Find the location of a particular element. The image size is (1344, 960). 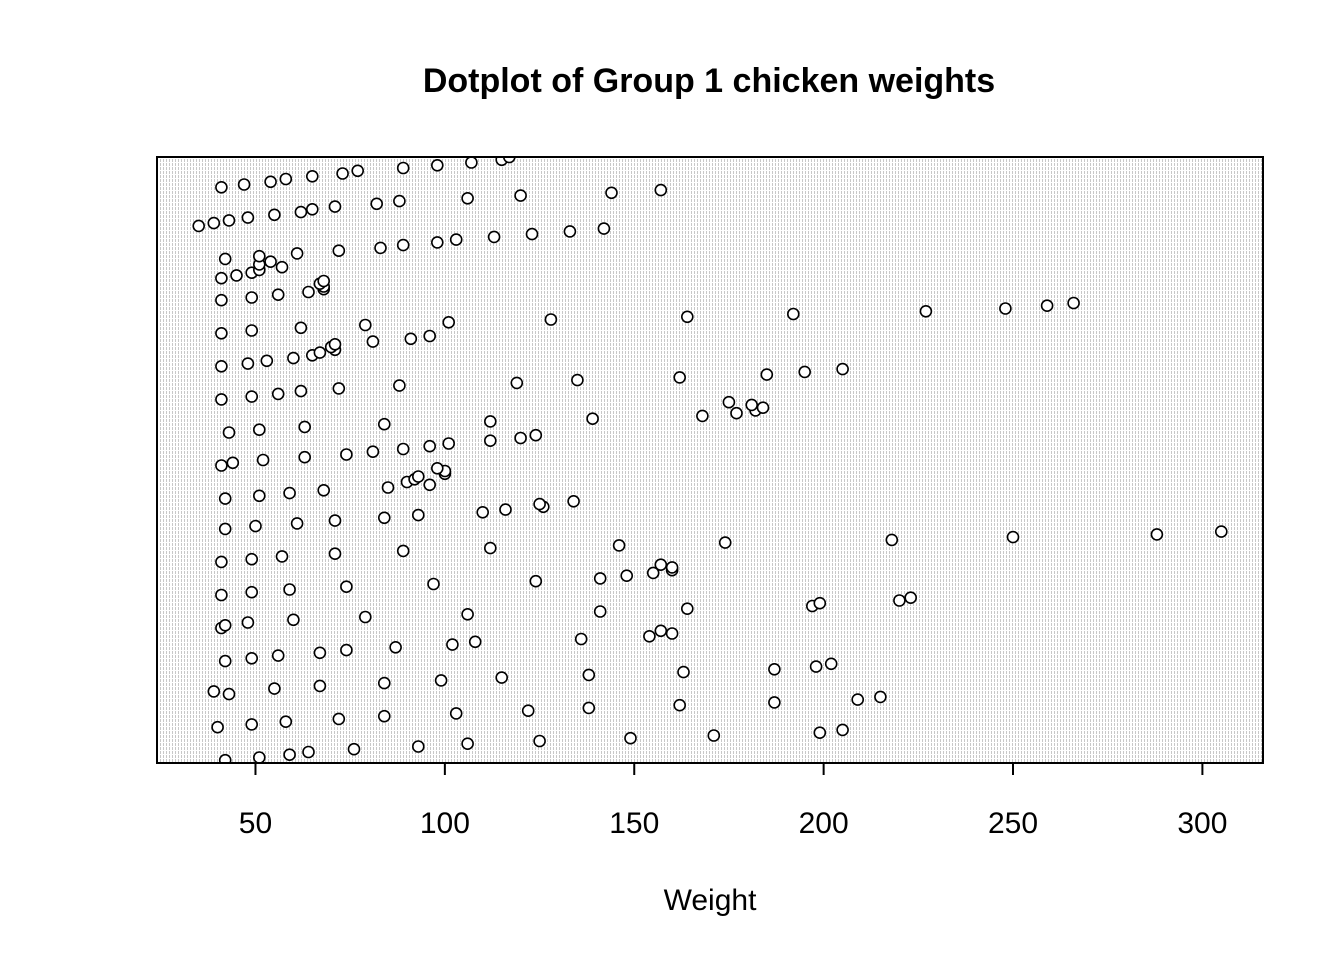

x-tick-label: 150 is located at coordinates (634, 823).